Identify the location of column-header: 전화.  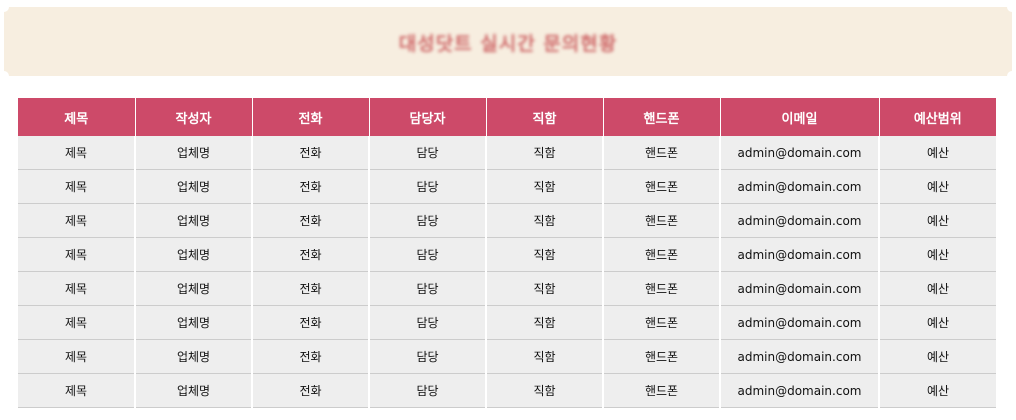
(310, 117).